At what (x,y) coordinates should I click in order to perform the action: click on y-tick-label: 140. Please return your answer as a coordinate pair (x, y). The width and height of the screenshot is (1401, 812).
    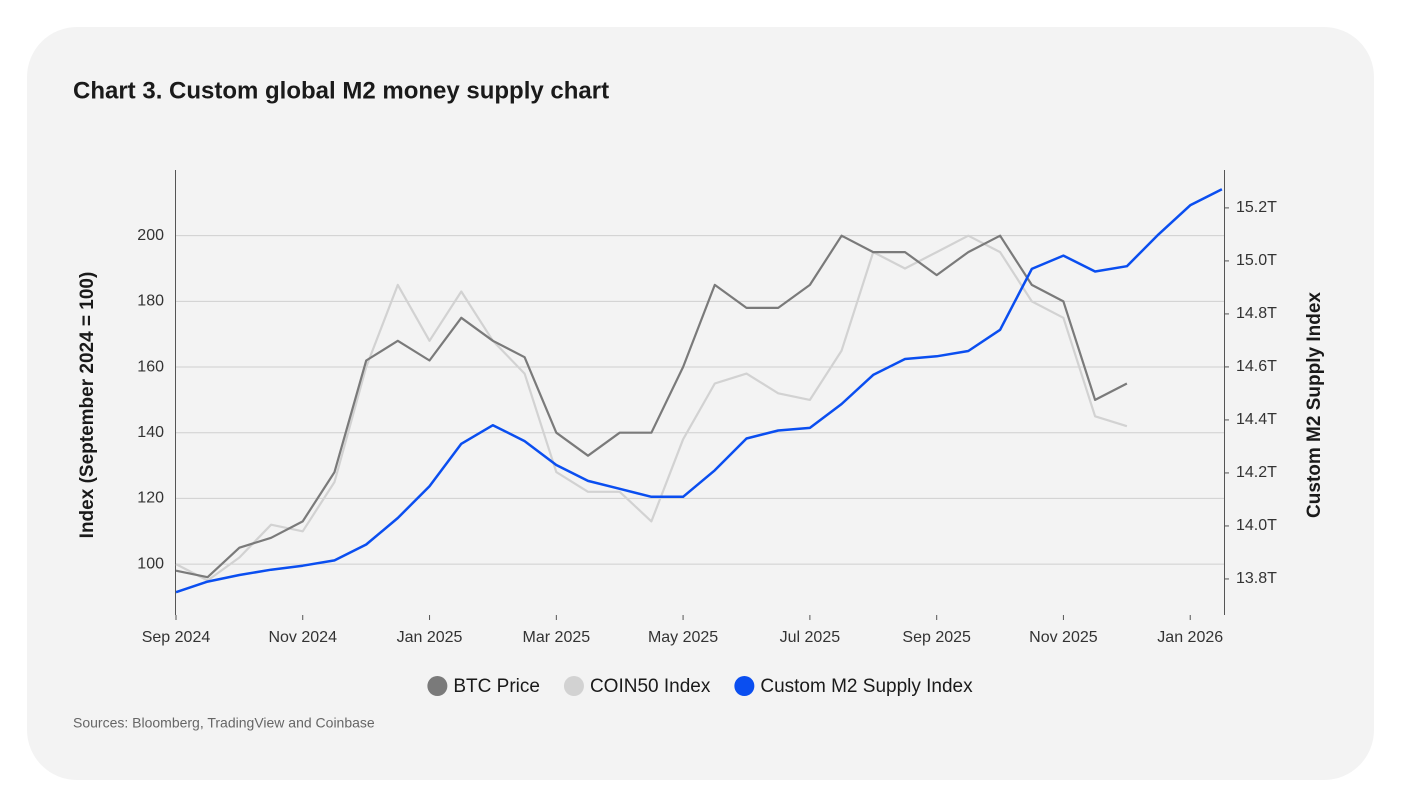
    Looking at the image, I should click on (150, 432).